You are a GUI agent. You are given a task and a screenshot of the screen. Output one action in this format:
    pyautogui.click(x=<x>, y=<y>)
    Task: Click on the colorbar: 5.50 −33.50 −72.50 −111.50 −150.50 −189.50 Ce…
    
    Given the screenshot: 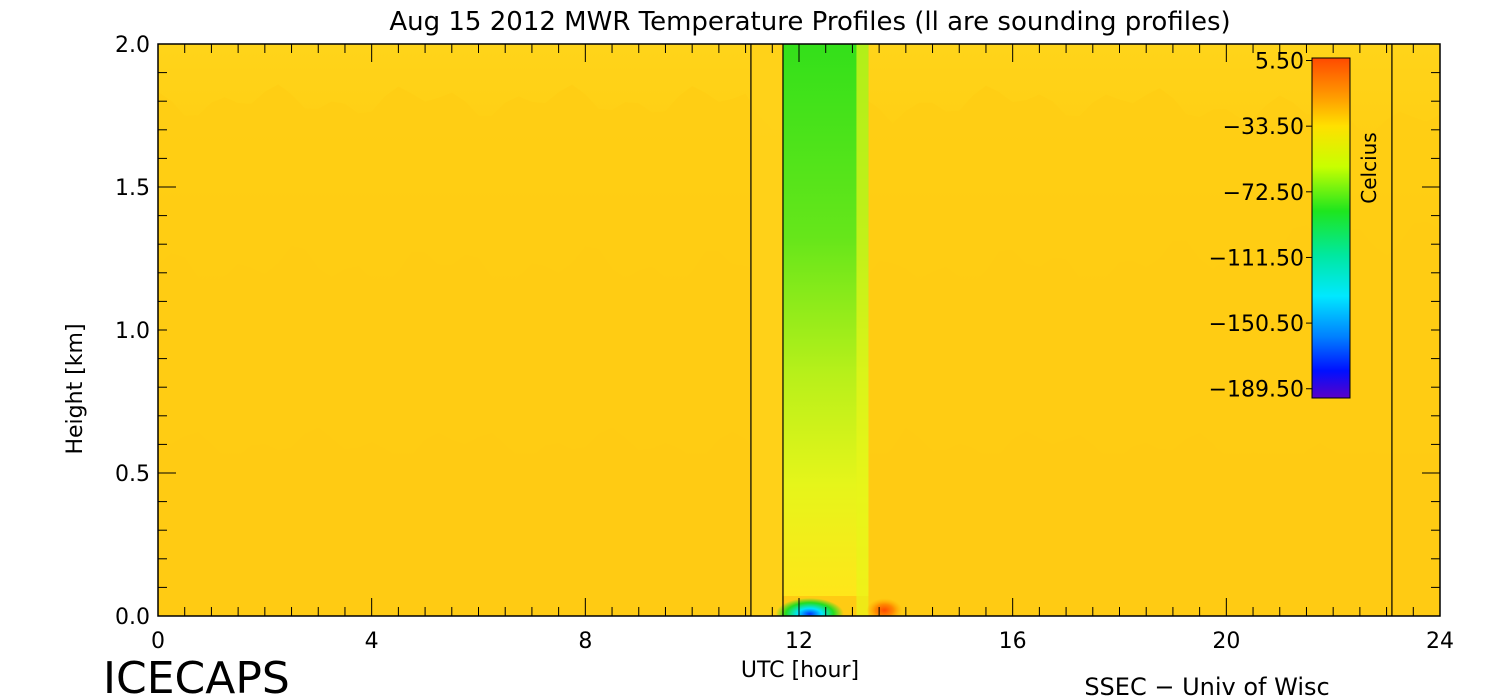 What is the action you would take?
    pyautogui.click(x=1295, y=226)
    